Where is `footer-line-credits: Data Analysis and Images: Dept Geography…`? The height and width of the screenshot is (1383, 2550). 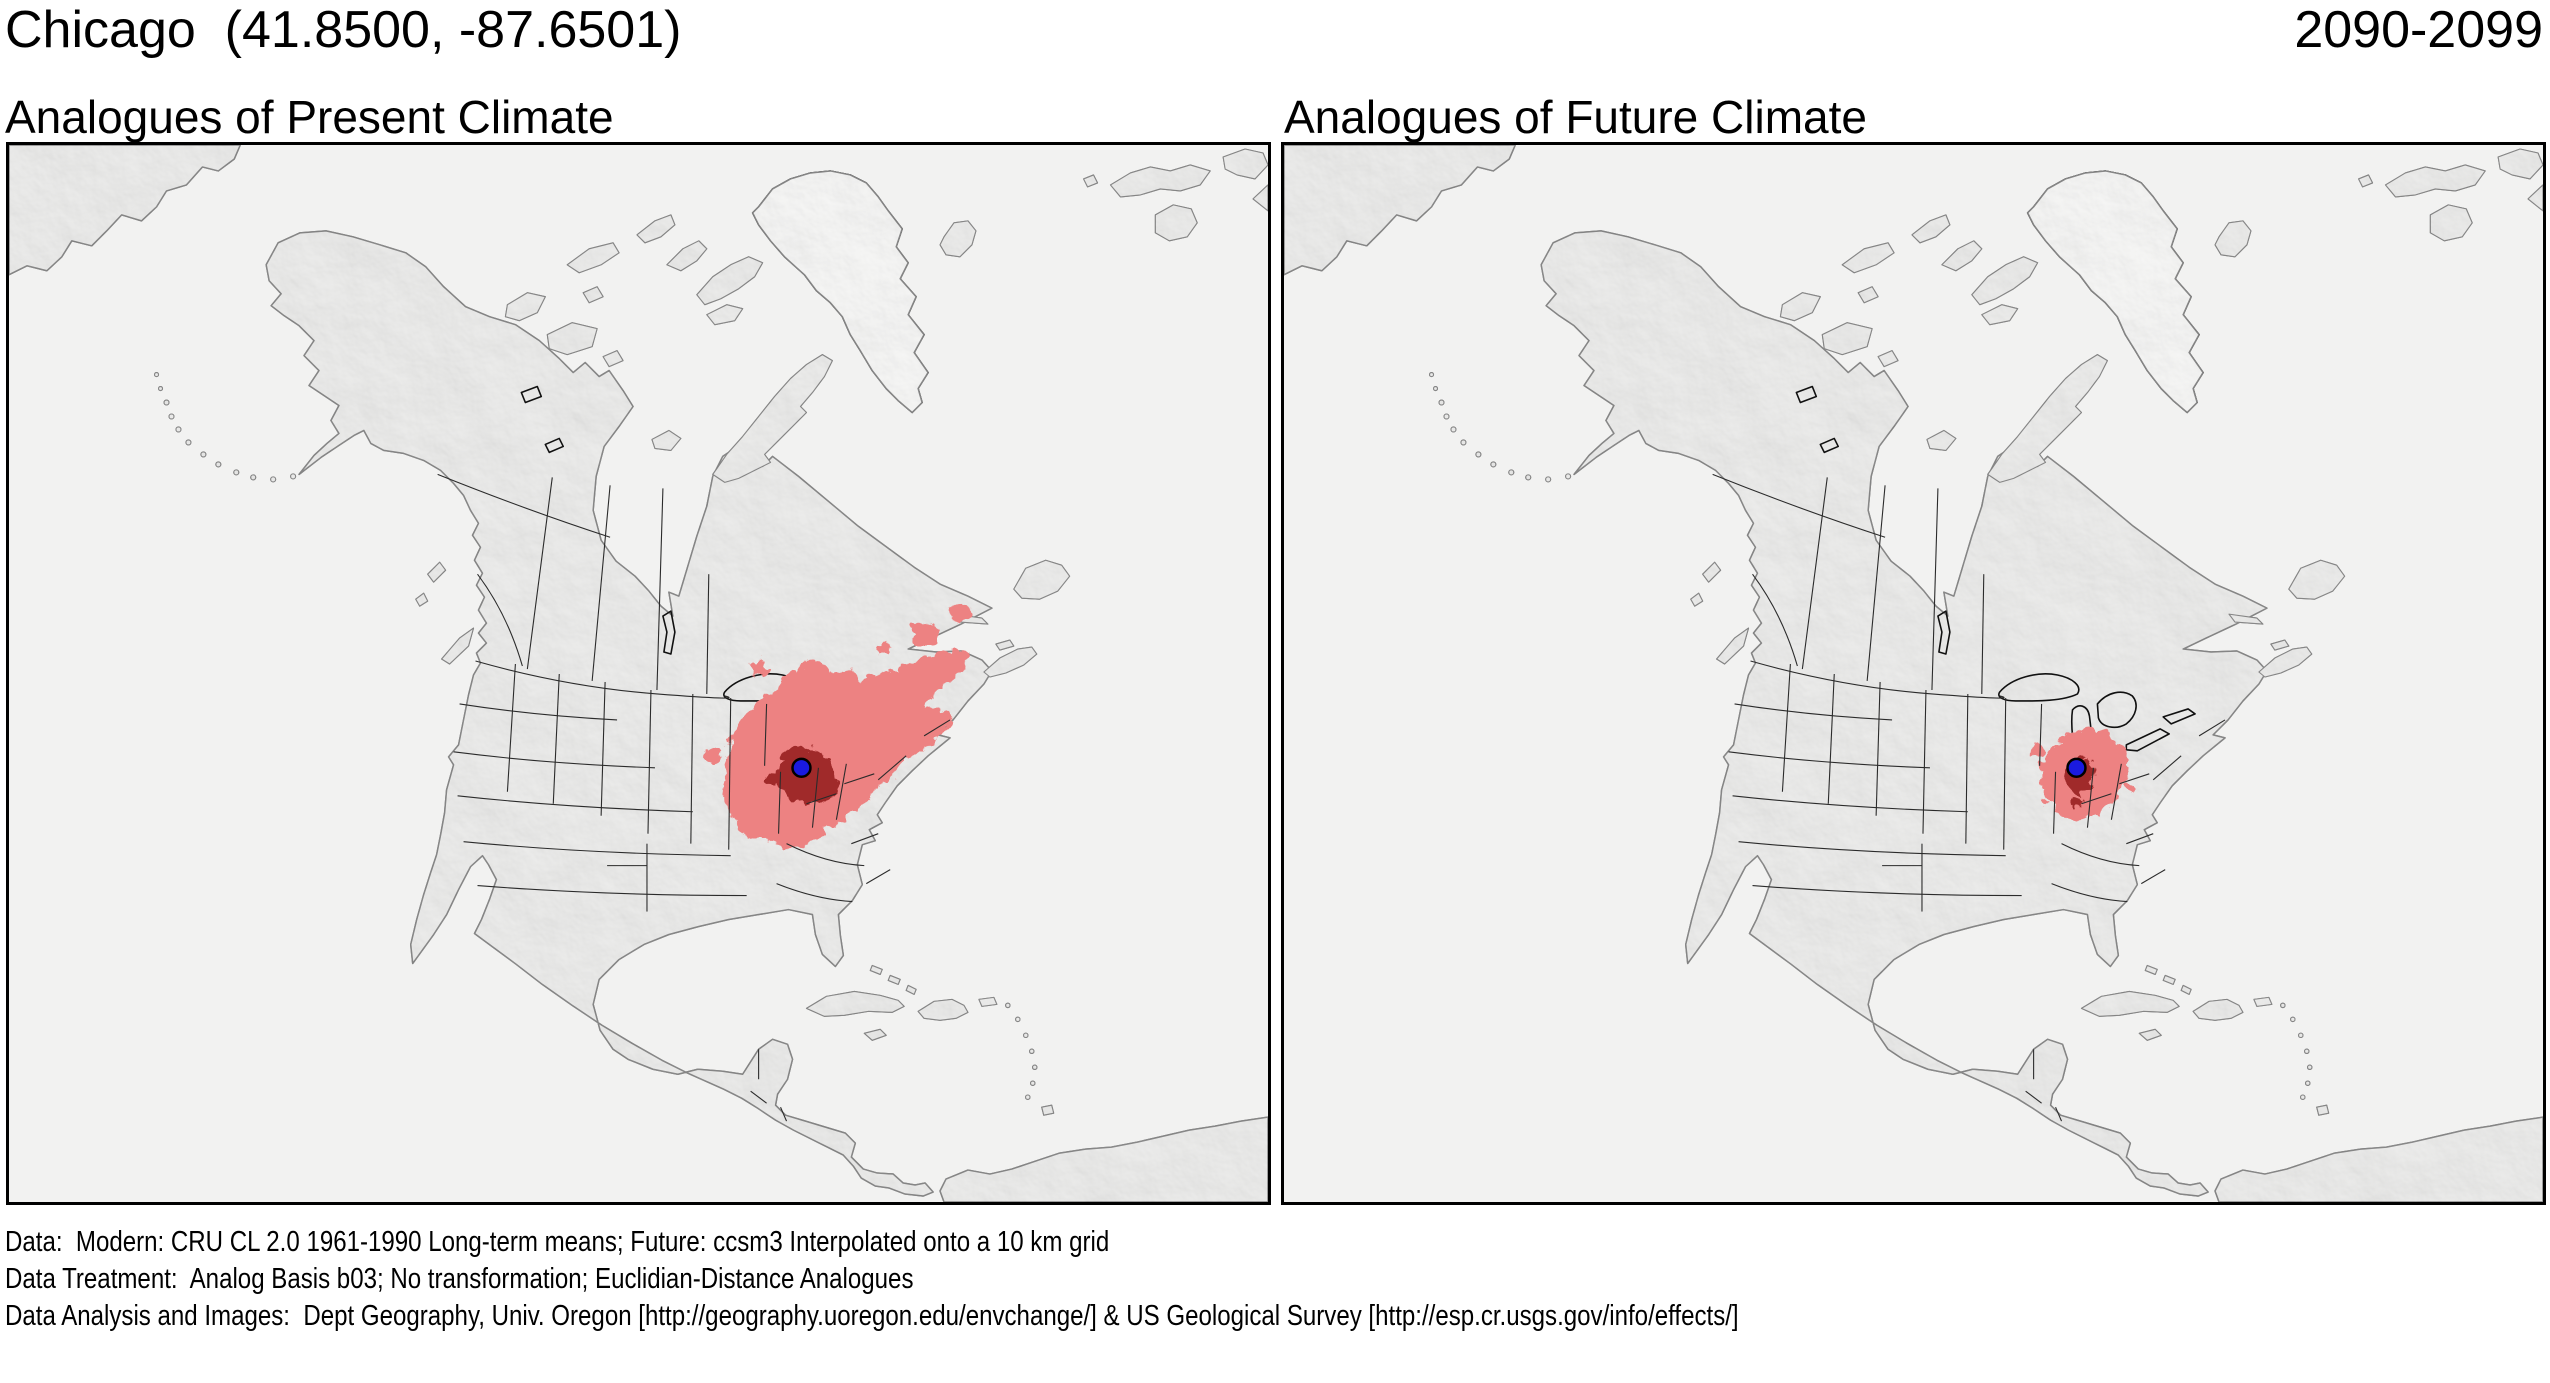 footer-line-credits: Data Analysis and Images: Dept Geography… is located at coordinates (872, 1316).